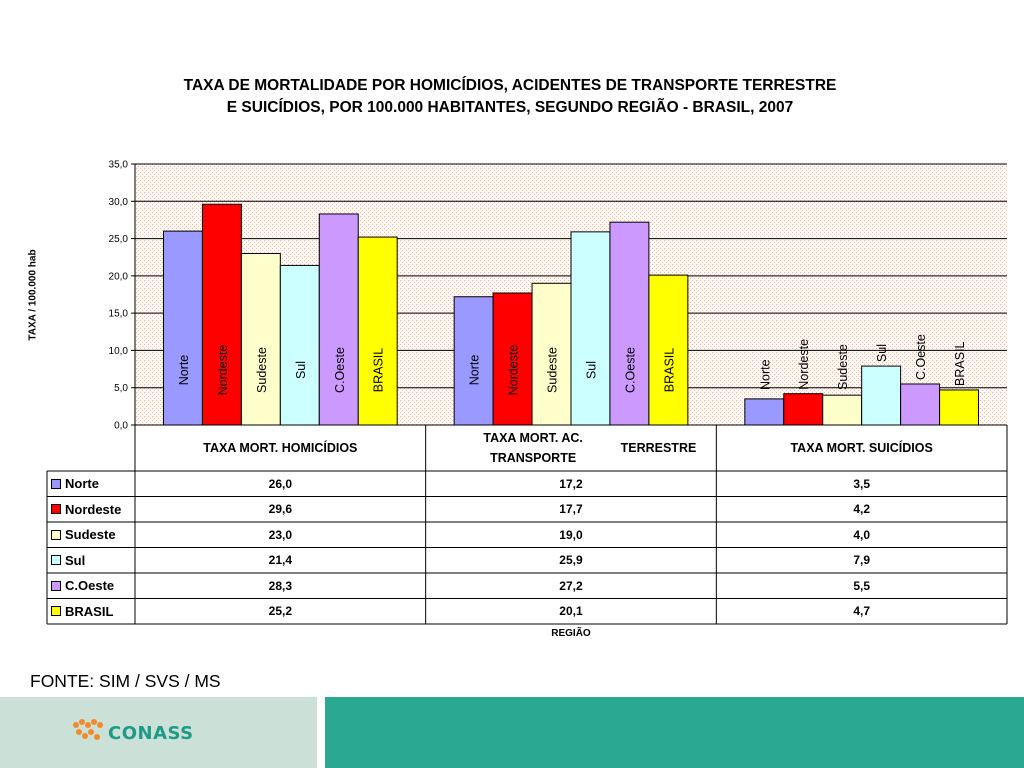 Image resolution: width=1024 pixels, height=768 pixels. I want to click on table-row-label: BRASIL, so click(91, 612).